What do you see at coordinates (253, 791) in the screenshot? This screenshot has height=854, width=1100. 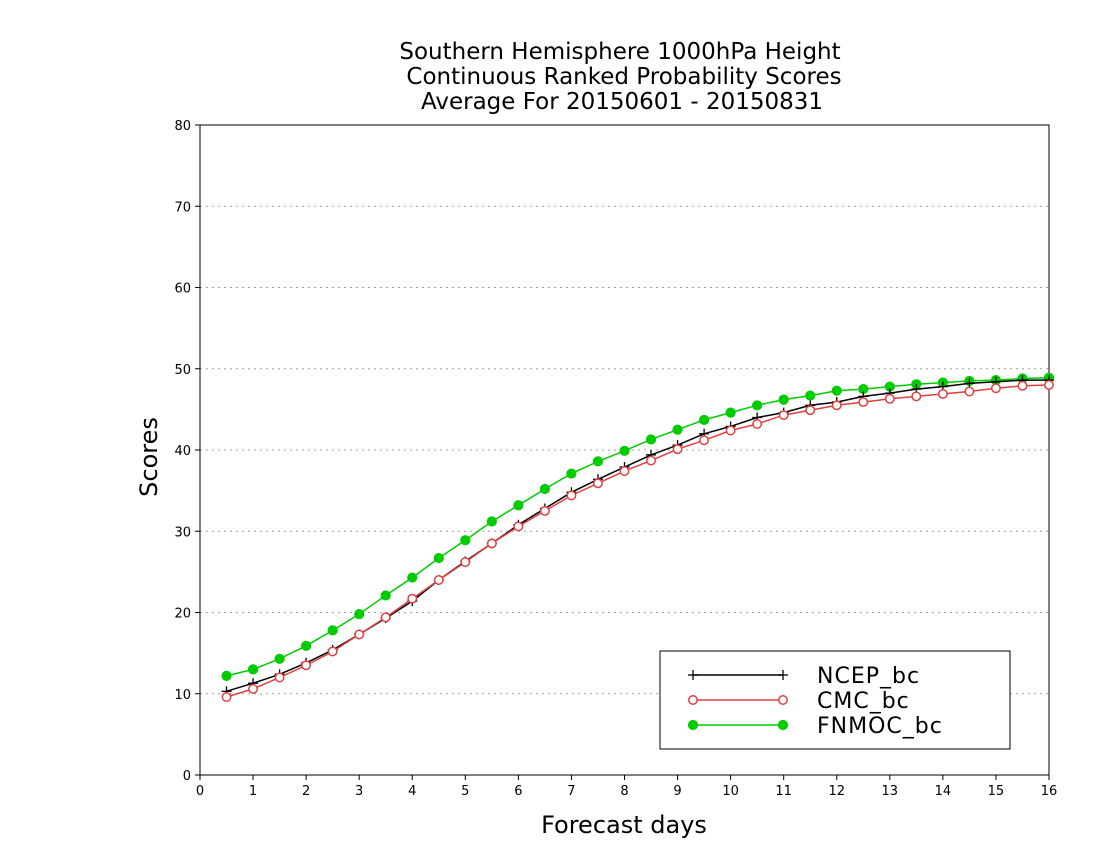 I see `x-tick-label: 1` at bounding box center [253, 791].